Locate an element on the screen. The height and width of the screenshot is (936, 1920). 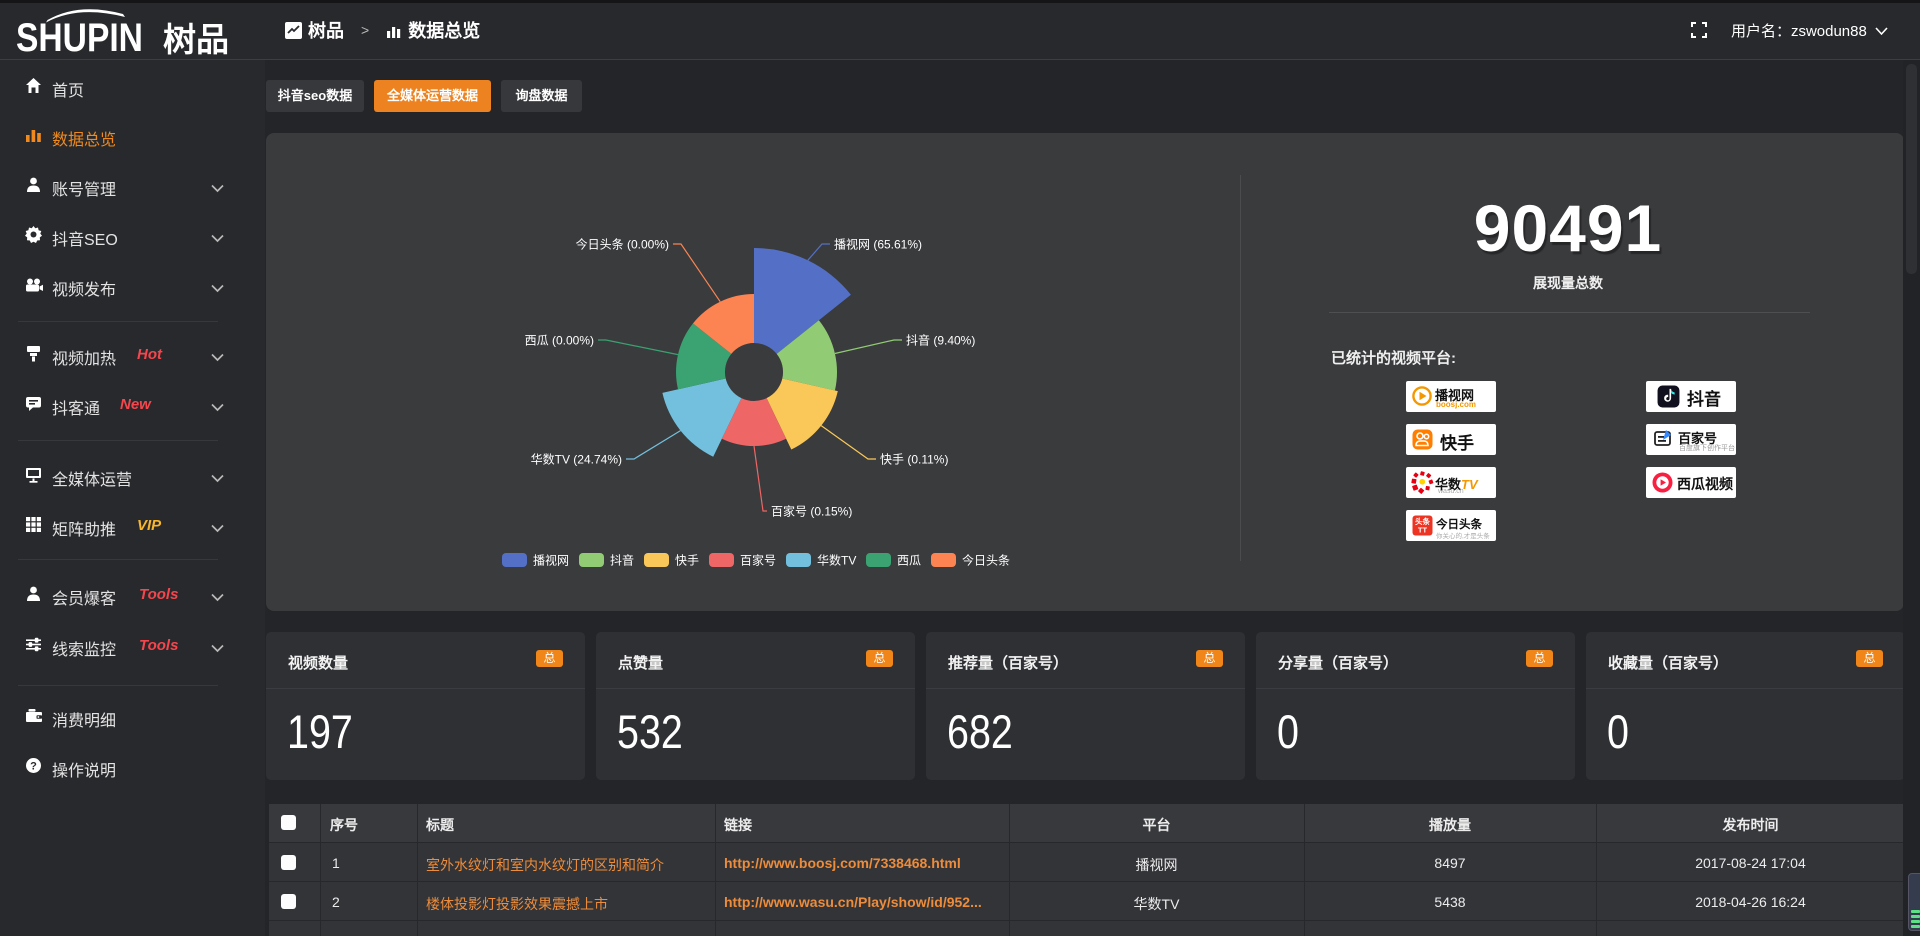
svg-text: TT is located at coordinates (1423, 530).